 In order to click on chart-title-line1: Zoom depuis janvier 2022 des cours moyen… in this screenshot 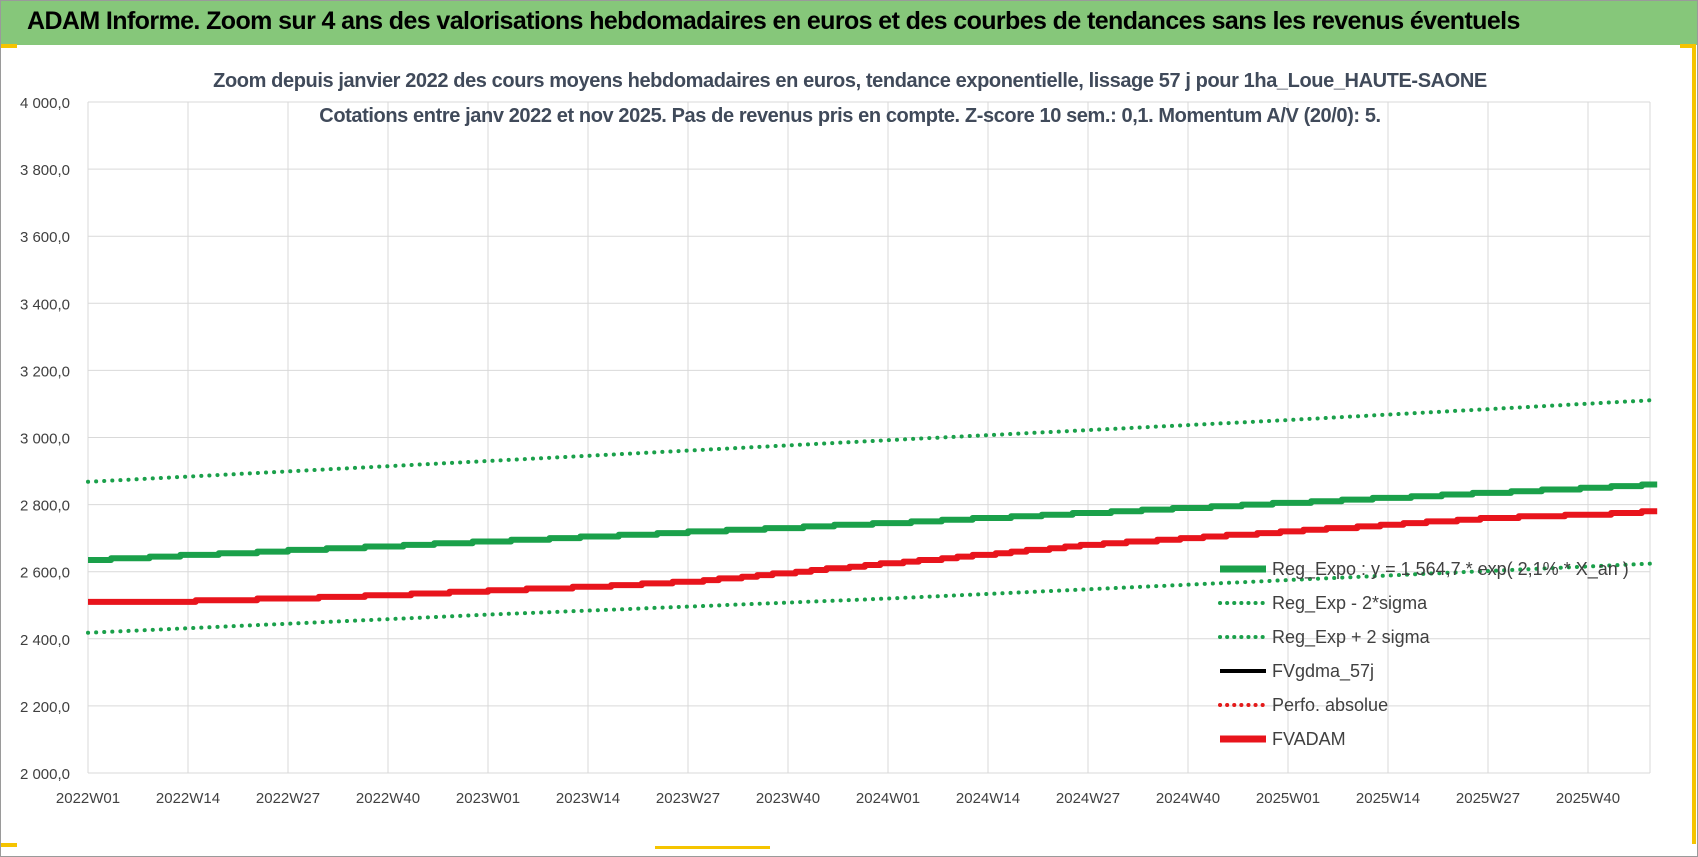, I will do `click(850, 81)`.